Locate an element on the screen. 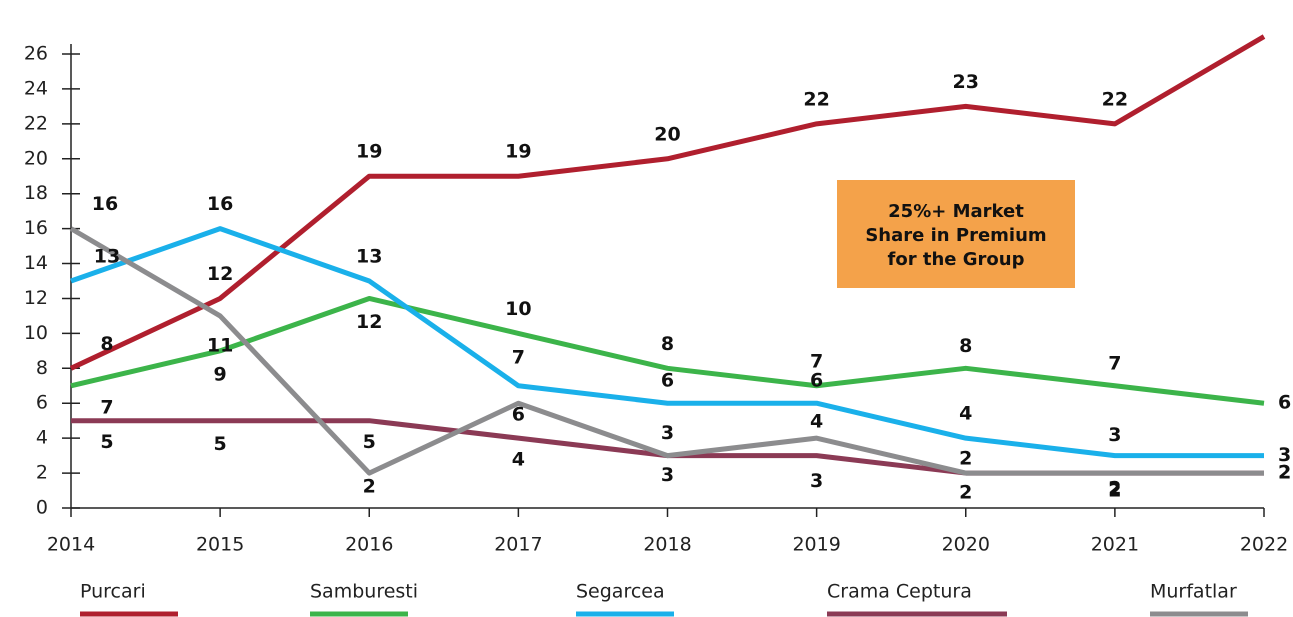 The width and height of the screenshot is (1293, 617). legend-label: Murfatlar is located at coordinates (1193, 592).